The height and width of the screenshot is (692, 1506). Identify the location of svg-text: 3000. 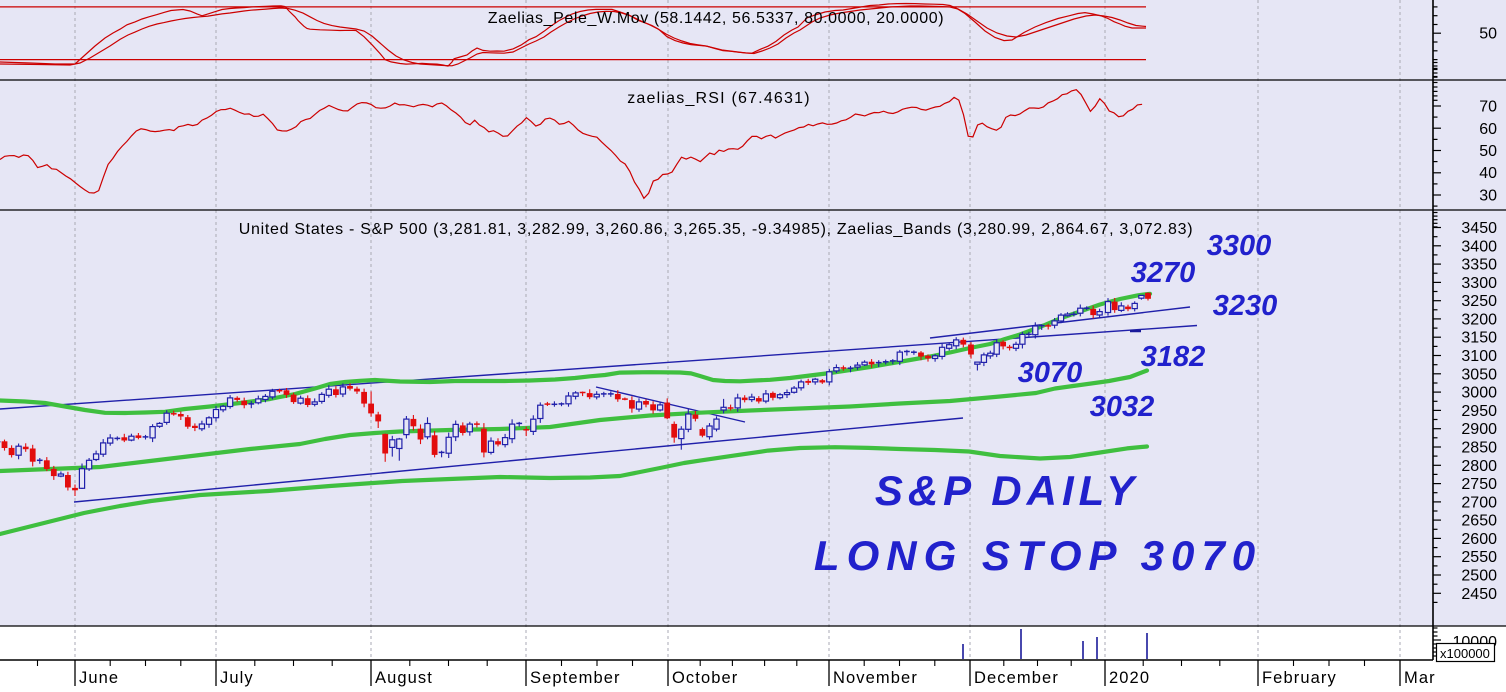
(1479, 393).